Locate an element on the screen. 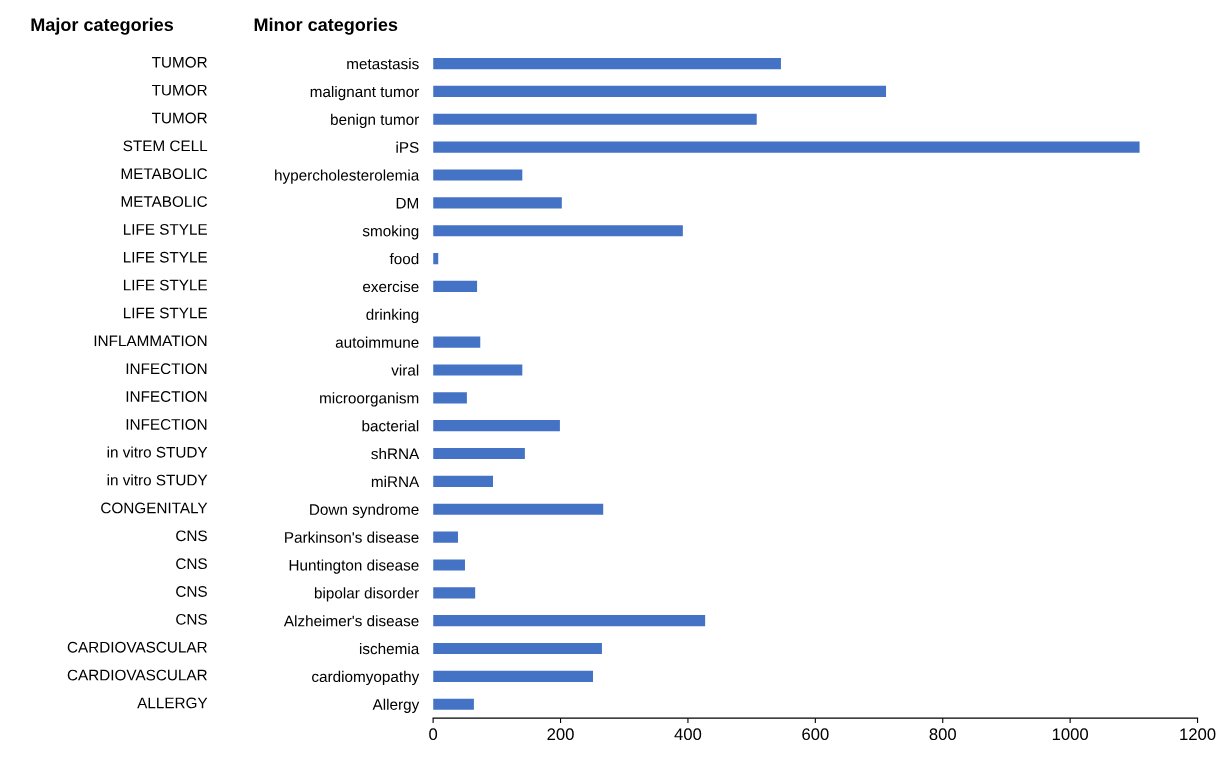 Image resolution: width=1227 pixels, height=764 pixels. y-tick-label: ischemia is located at coordinates (389, 648).